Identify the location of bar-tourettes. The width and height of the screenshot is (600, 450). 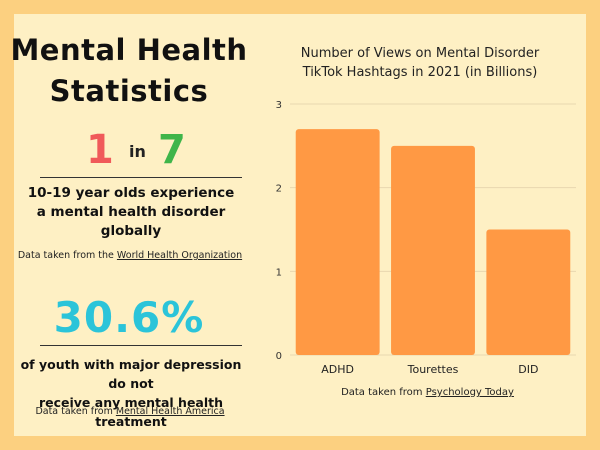
(433, 250).